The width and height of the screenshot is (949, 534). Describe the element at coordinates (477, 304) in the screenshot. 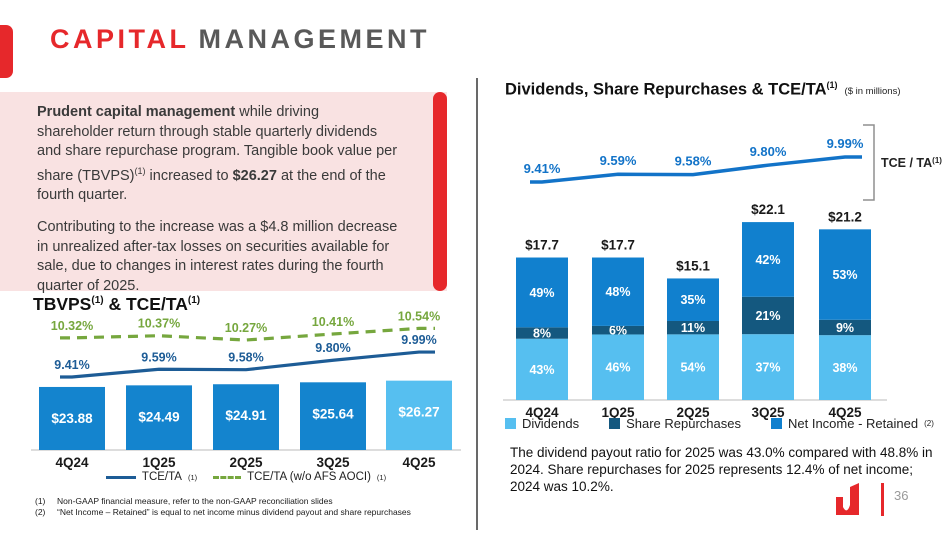

I see `vertical-divider` at that location.